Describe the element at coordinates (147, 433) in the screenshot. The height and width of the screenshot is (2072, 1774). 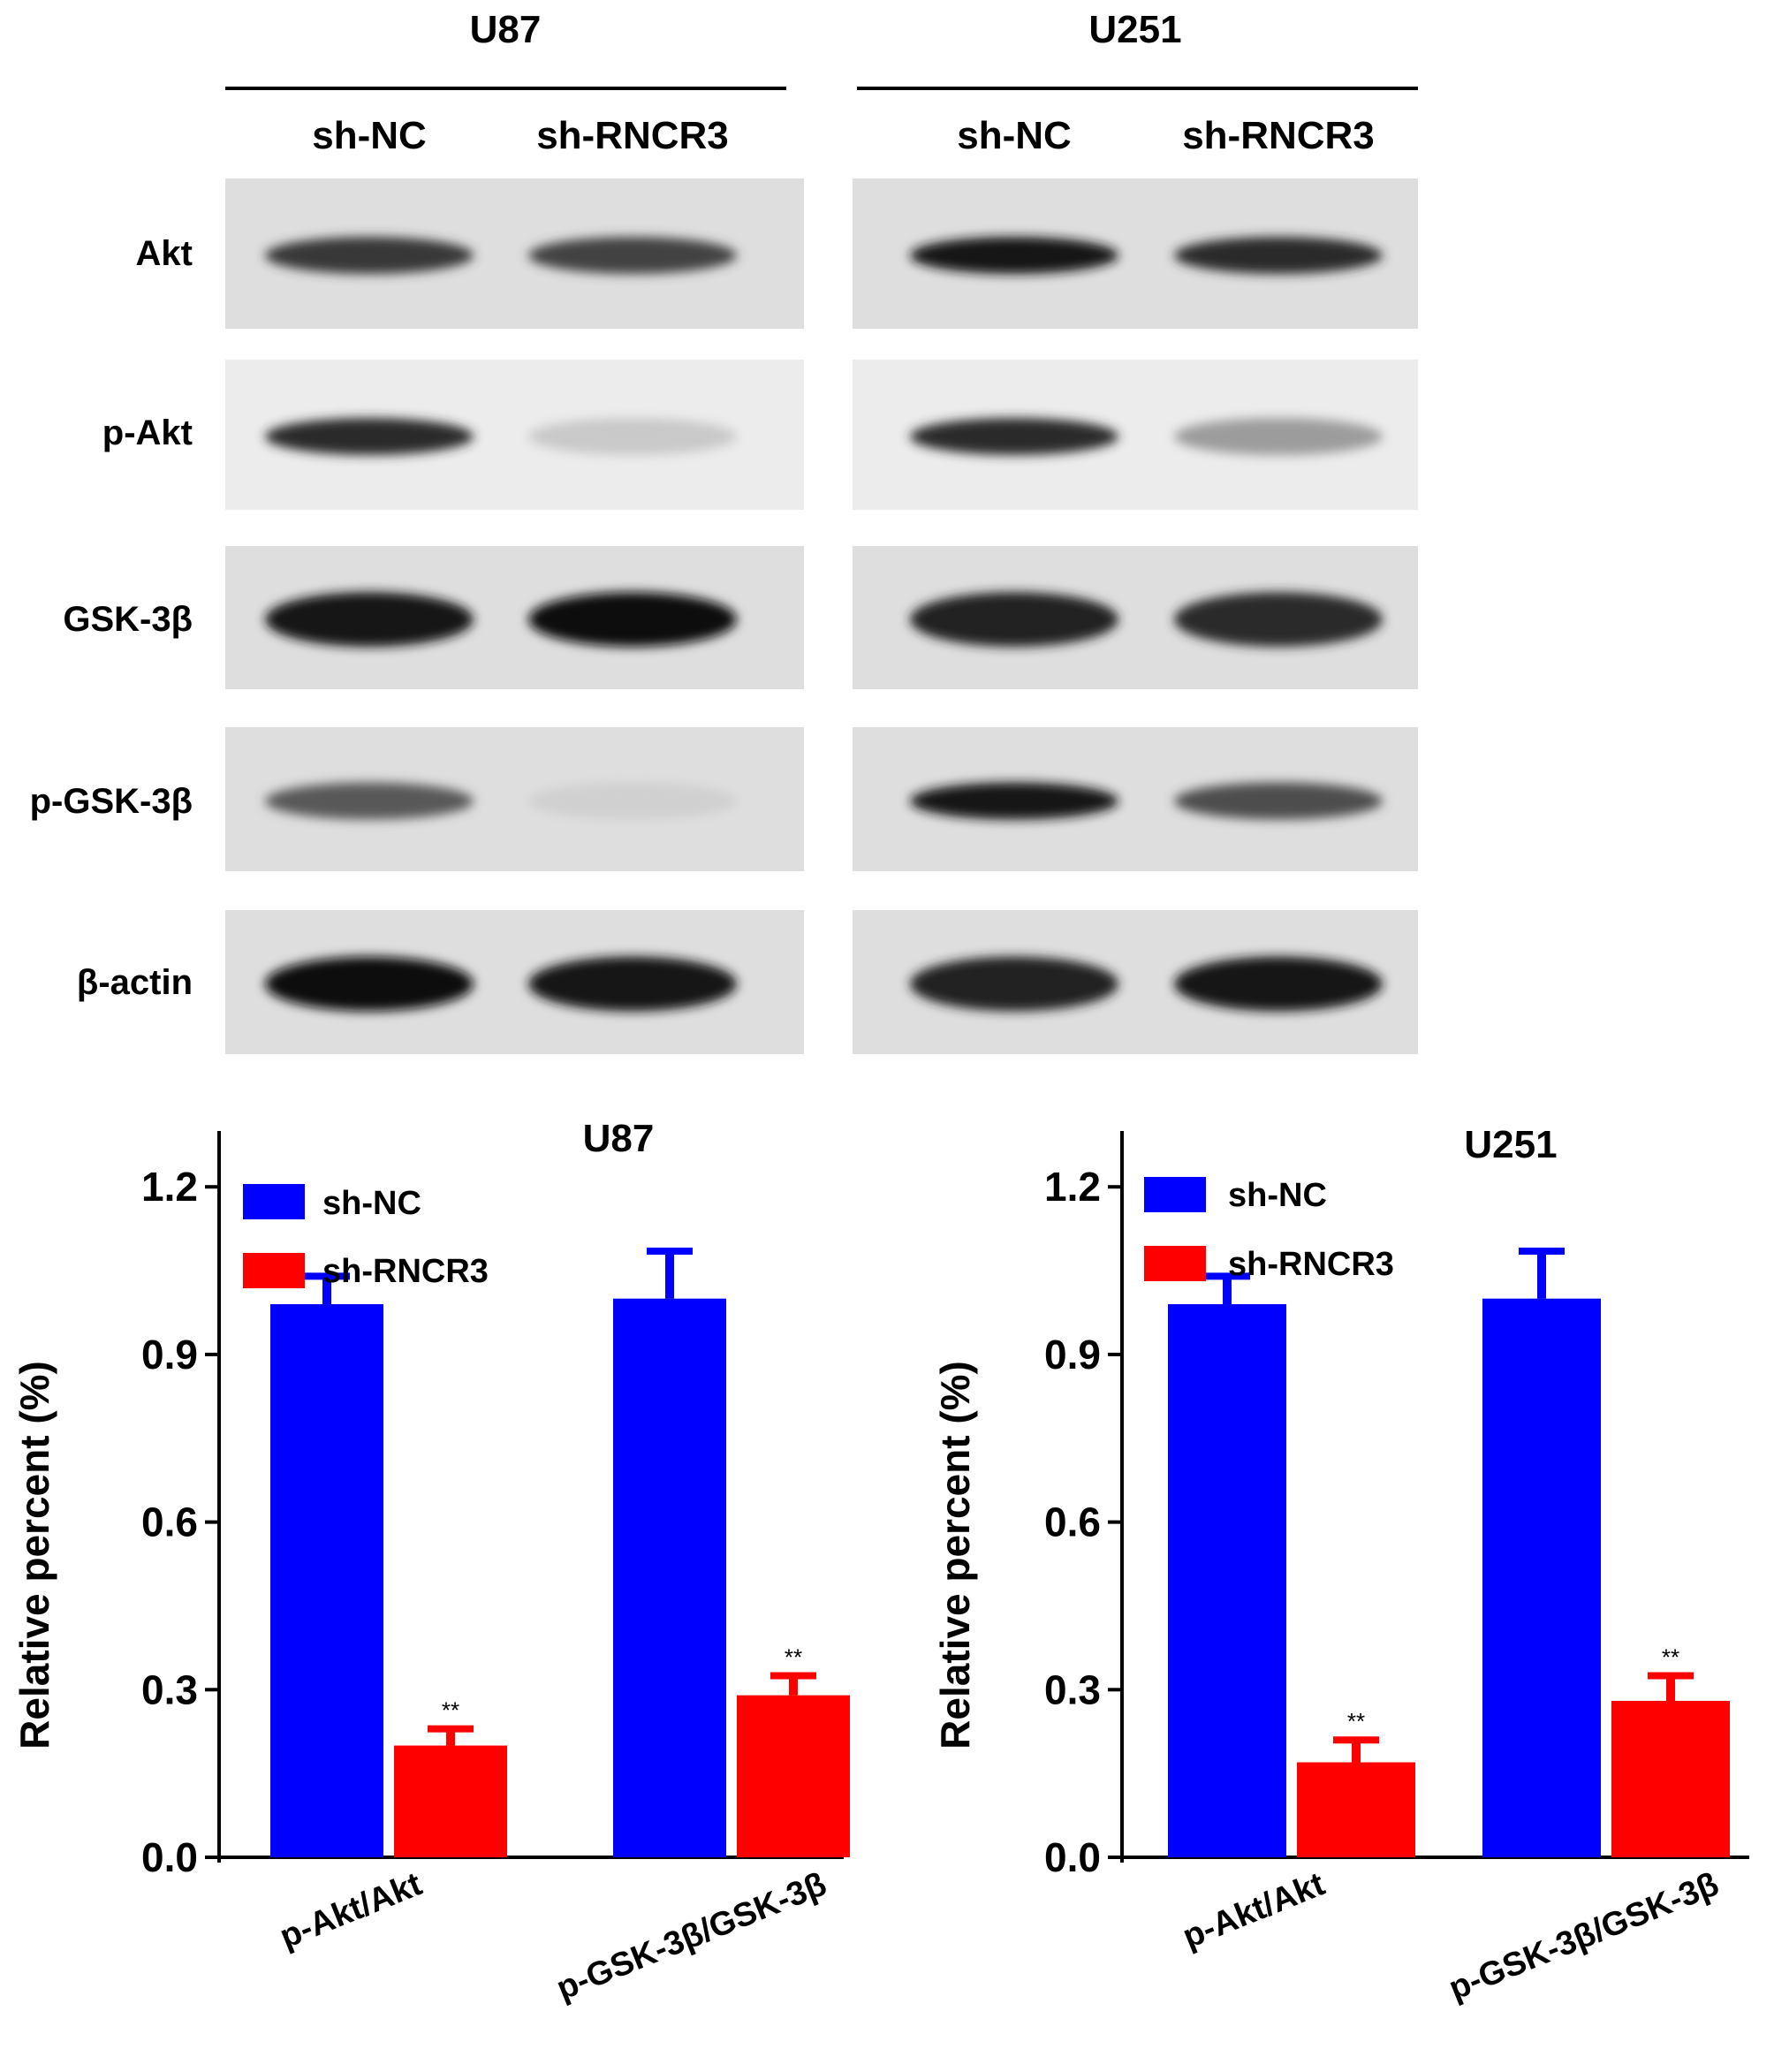
I see `blot-row-label-p-akt: p-Akt` at that location.